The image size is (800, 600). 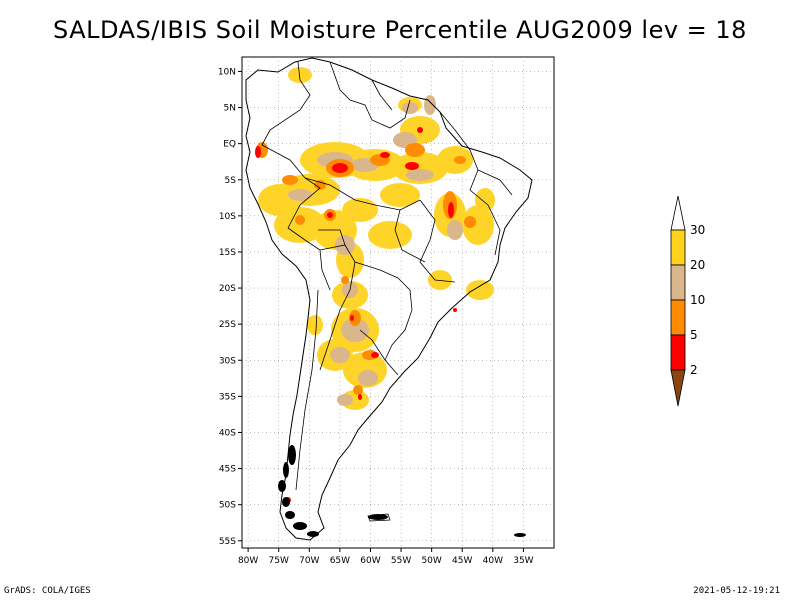 I want to click on lat-label: 10S, so click(x=227, y=217).